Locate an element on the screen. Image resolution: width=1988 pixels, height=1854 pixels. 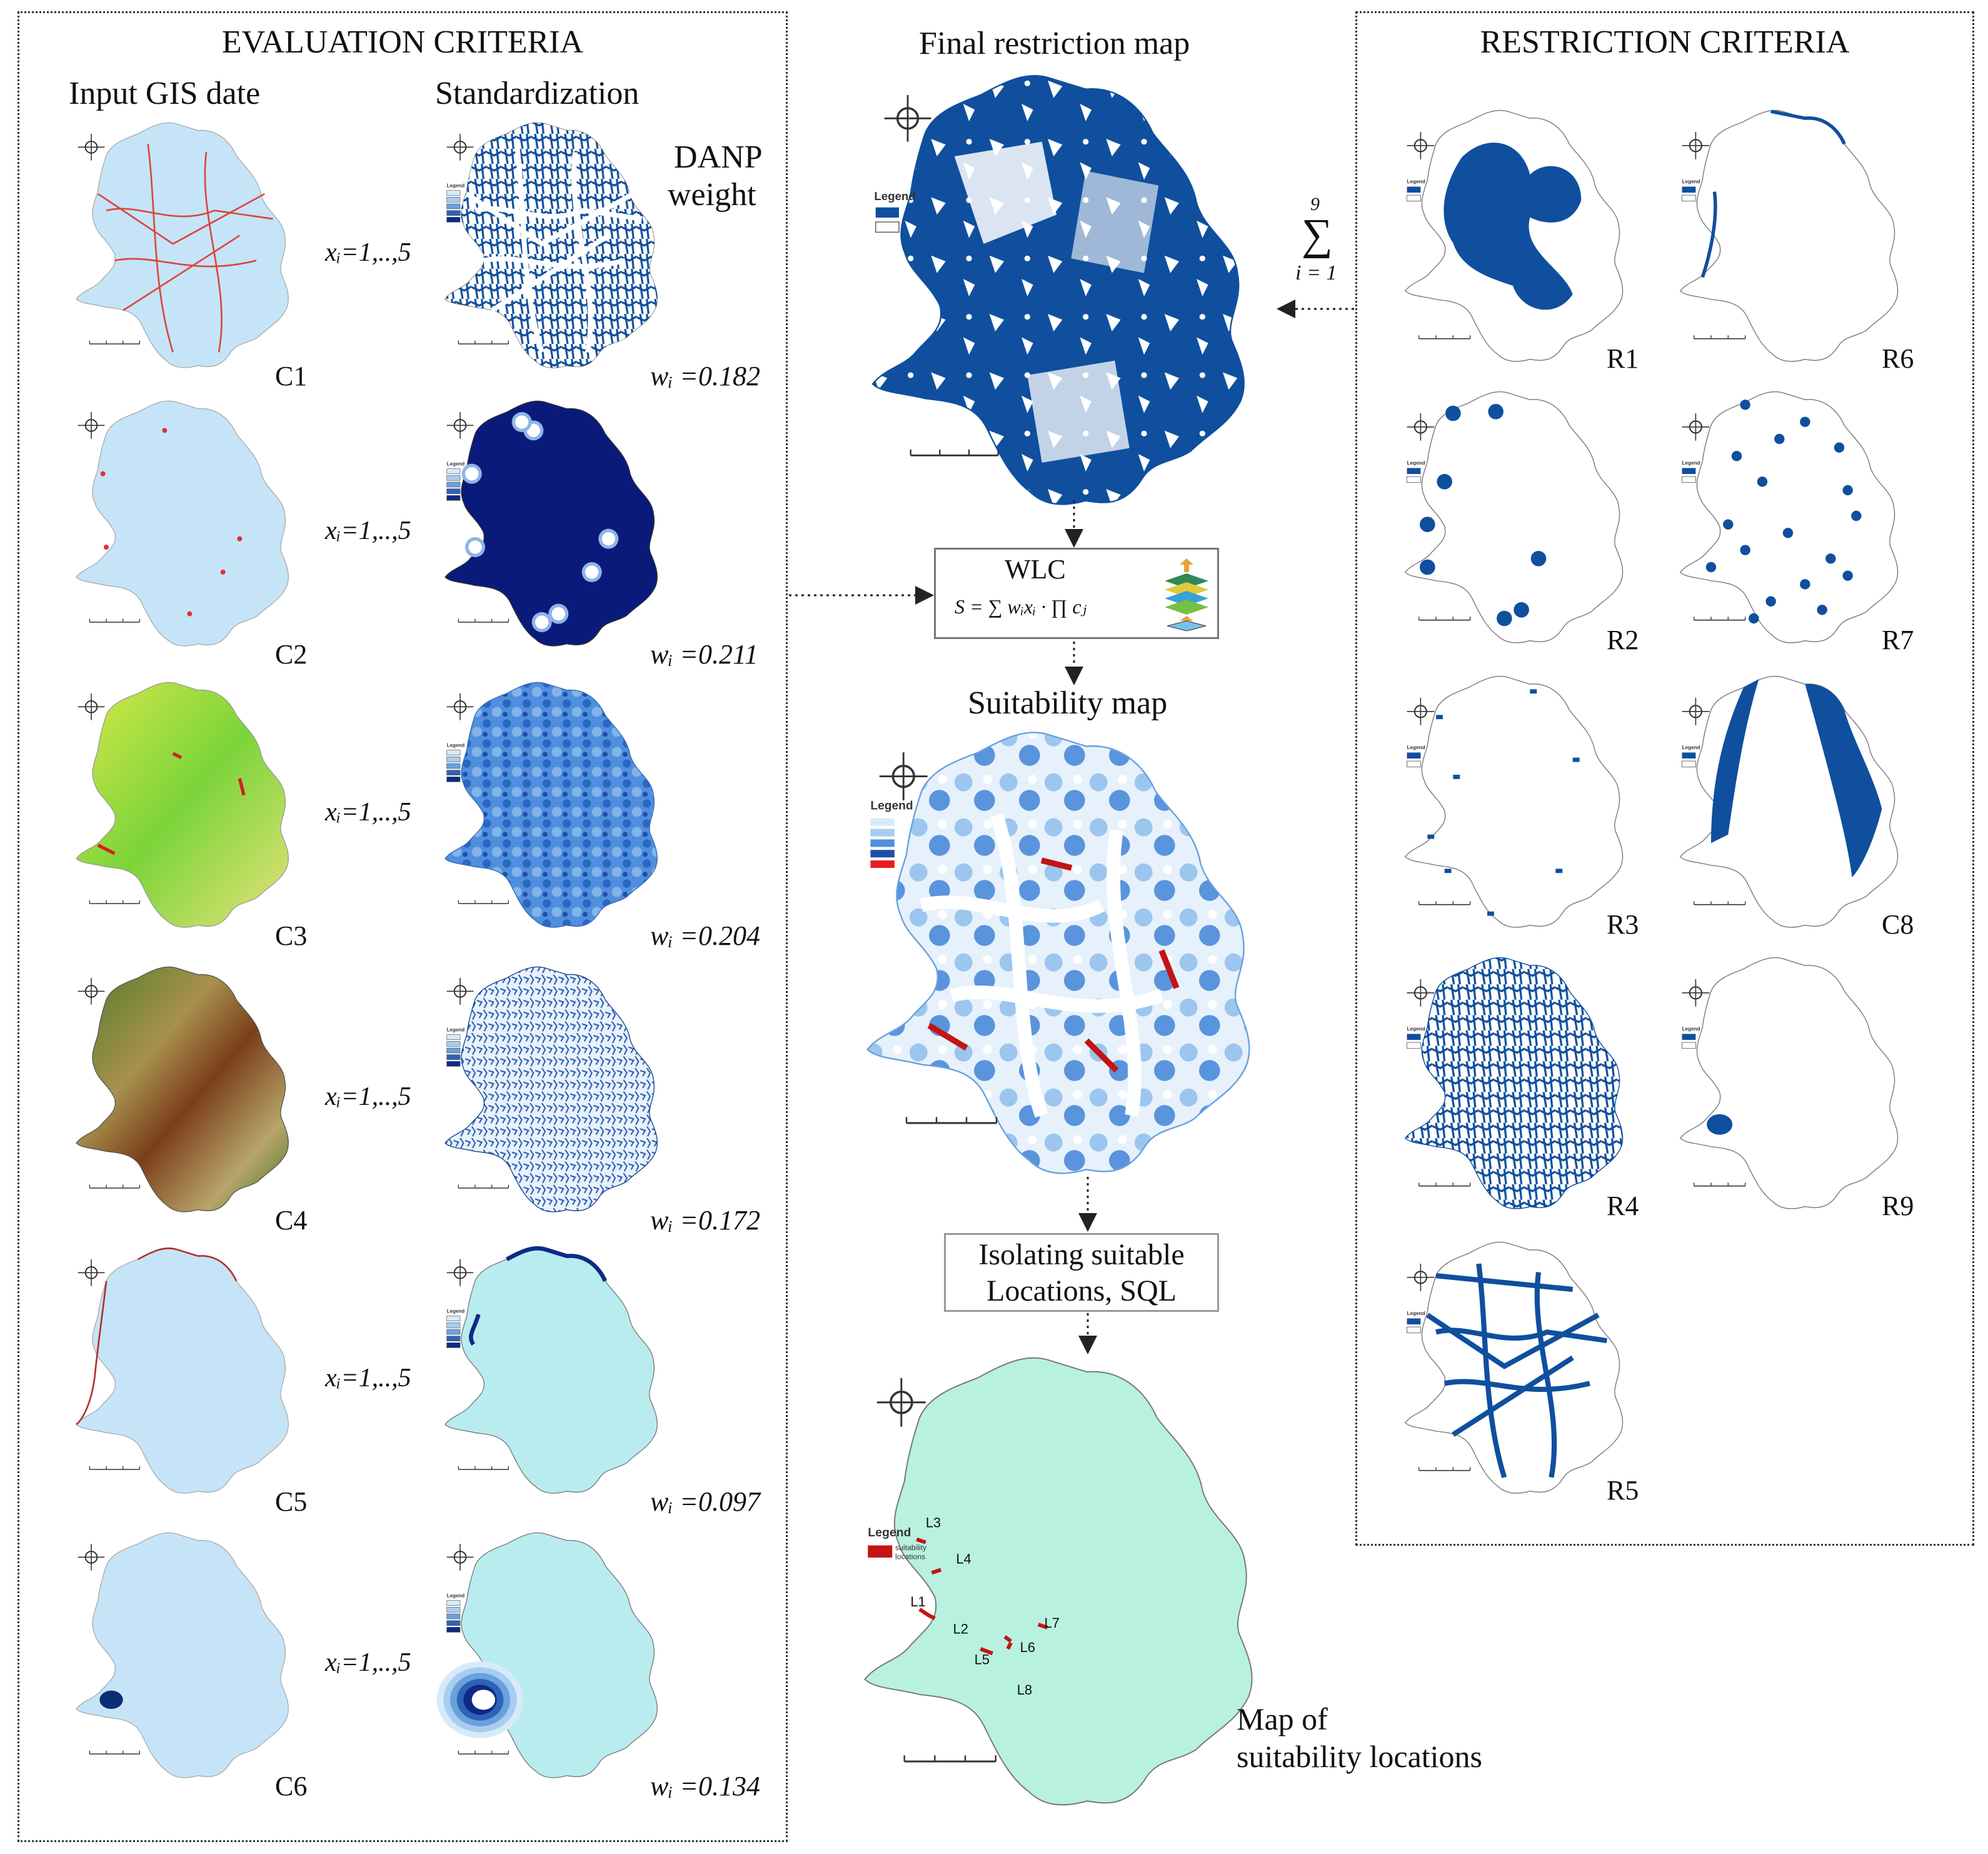
weight-value-c2: wᵢ =0.211 is located at coordinates (704, 654).